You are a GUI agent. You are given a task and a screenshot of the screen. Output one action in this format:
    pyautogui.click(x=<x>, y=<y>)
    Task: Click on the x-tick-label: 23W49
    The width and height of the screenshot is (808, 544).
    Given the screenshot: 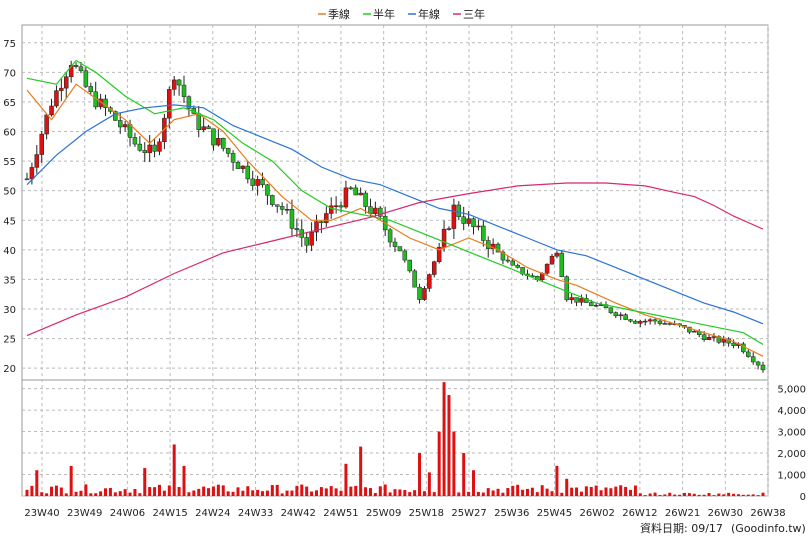 What is the action you would take?
    pyautogui.click(x=84, y=513)
    